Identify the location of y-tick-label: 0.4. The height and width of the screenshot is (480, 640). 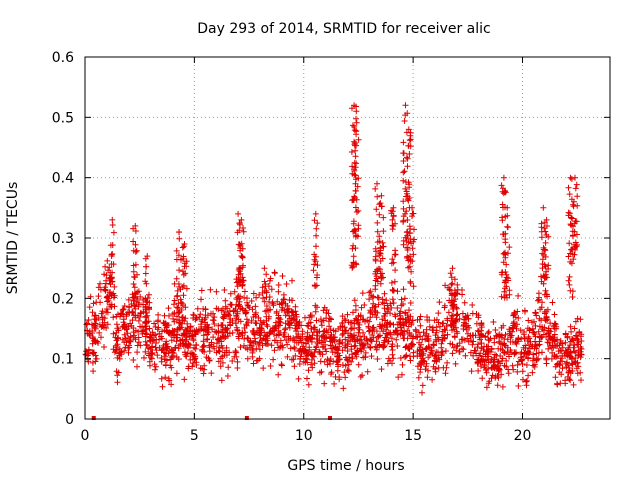
(63, 179).